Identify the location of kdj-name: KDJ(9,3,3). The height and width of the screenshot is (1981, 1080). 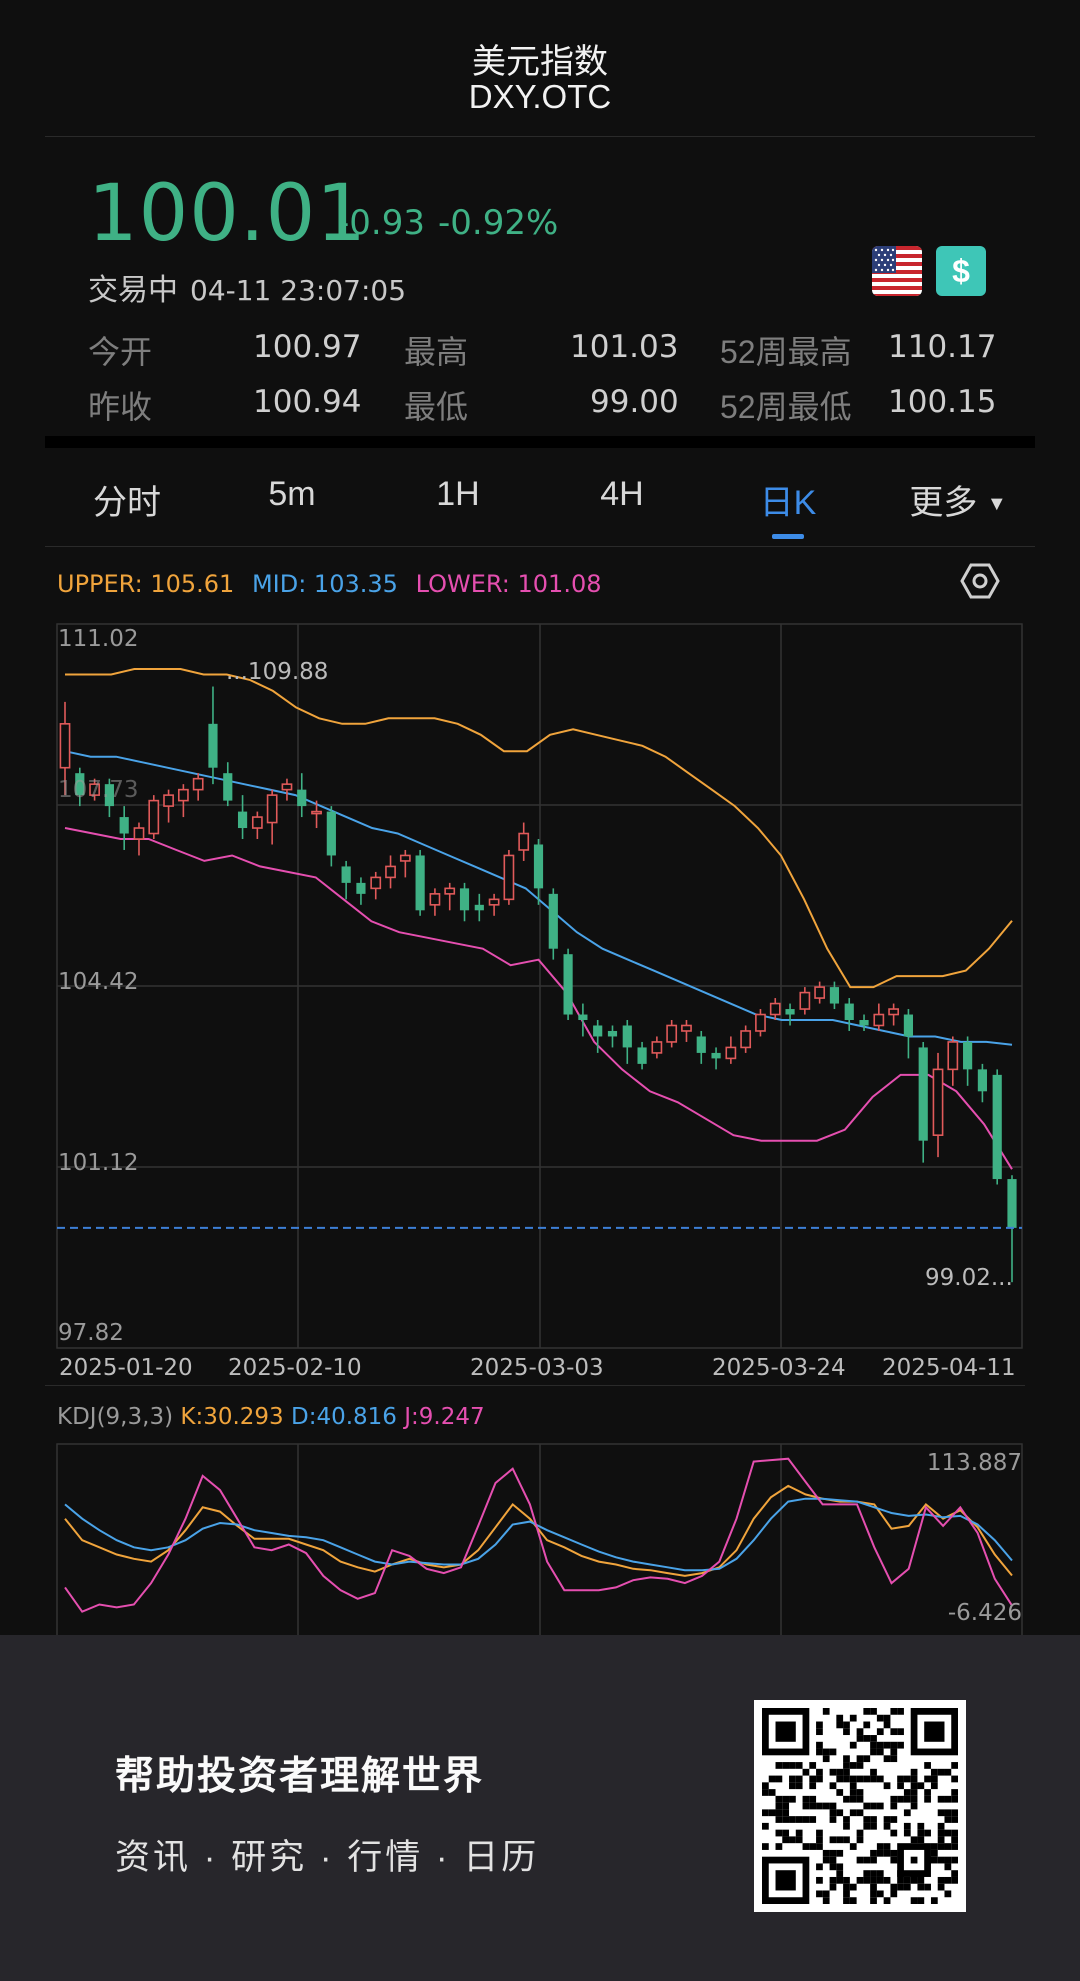
(115, 1417).